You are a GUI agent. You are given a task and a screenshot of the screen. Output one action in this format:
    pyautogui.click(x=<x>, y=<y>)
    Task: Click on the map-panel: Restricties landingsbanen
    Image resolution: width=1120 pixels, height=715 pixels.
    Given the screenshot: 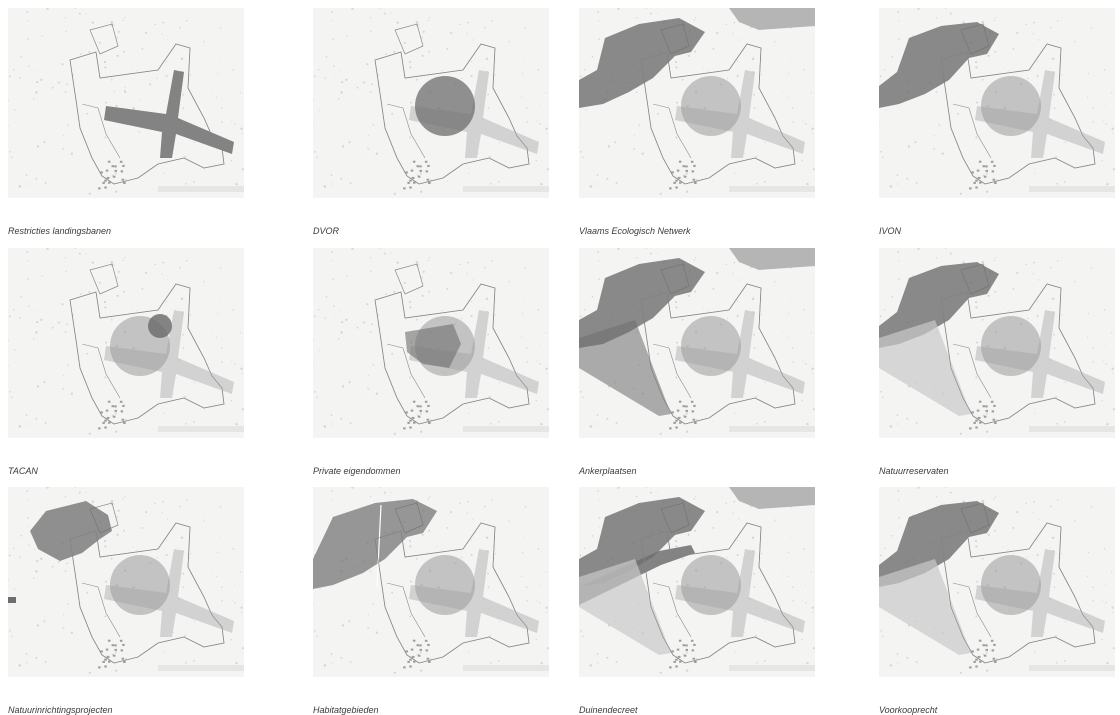 What is the action you would take?
    pyautogui.click(x=126, y=122)
    